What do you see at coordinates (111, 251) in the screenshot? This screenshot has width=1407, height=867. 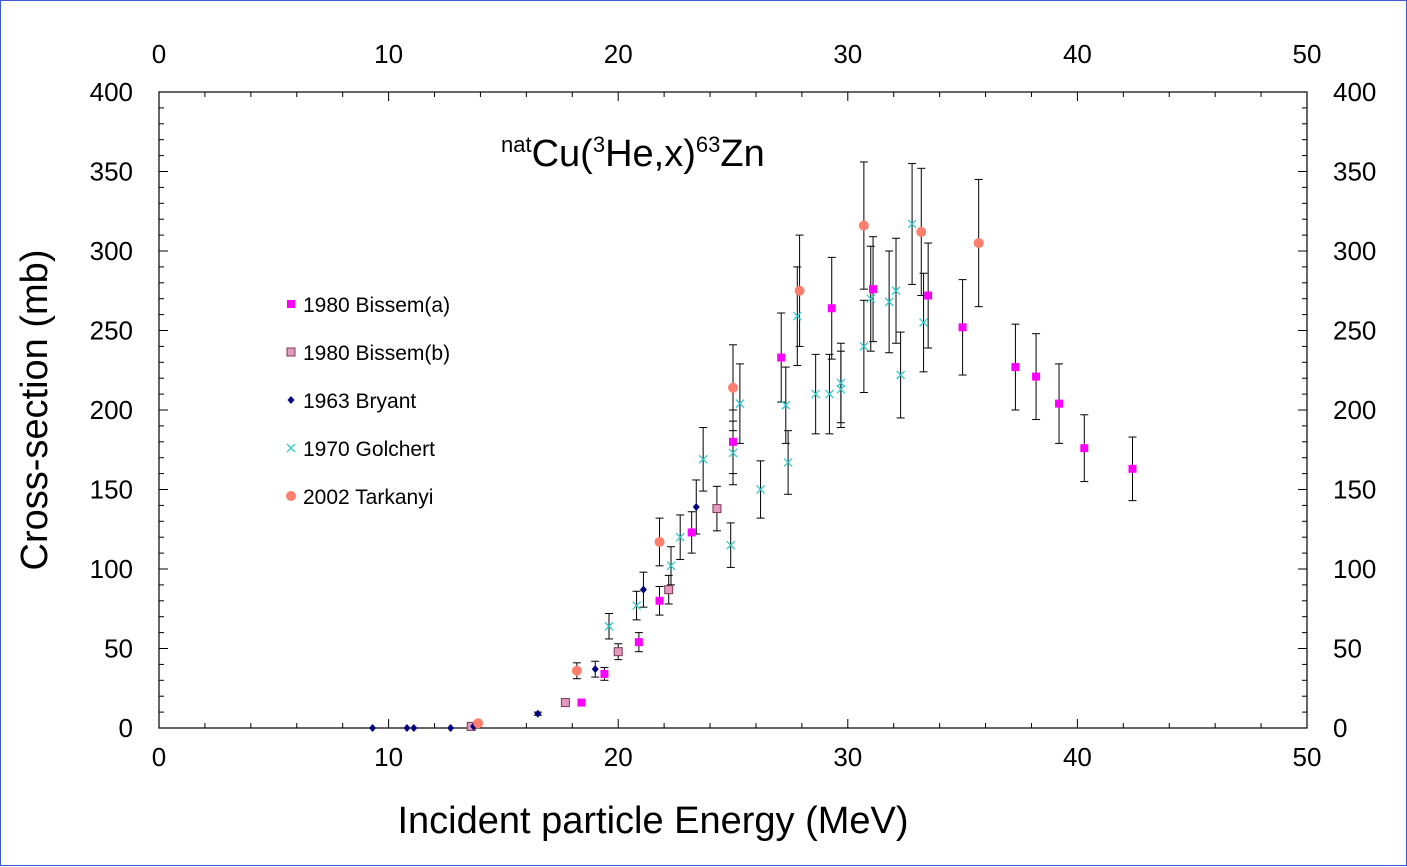 I see `y-tick-label-left: 300` at bounding box center [111, 251].